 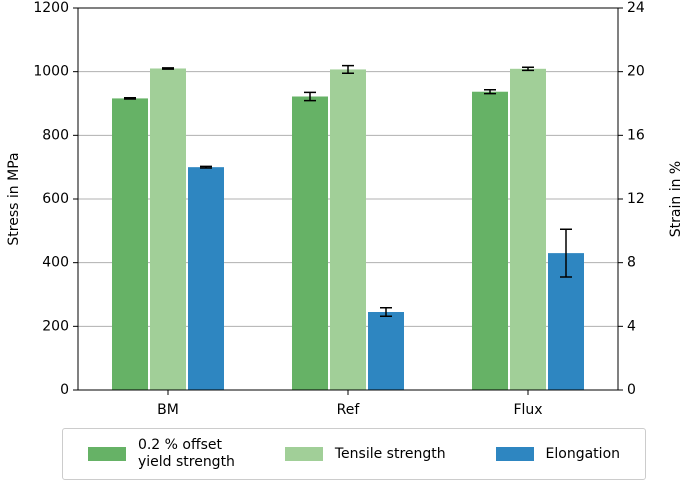 What do you see at coordinates (636, 199) in the screenshot?
I see `y2-tick-label: 12` at bounding box center [636, 199].